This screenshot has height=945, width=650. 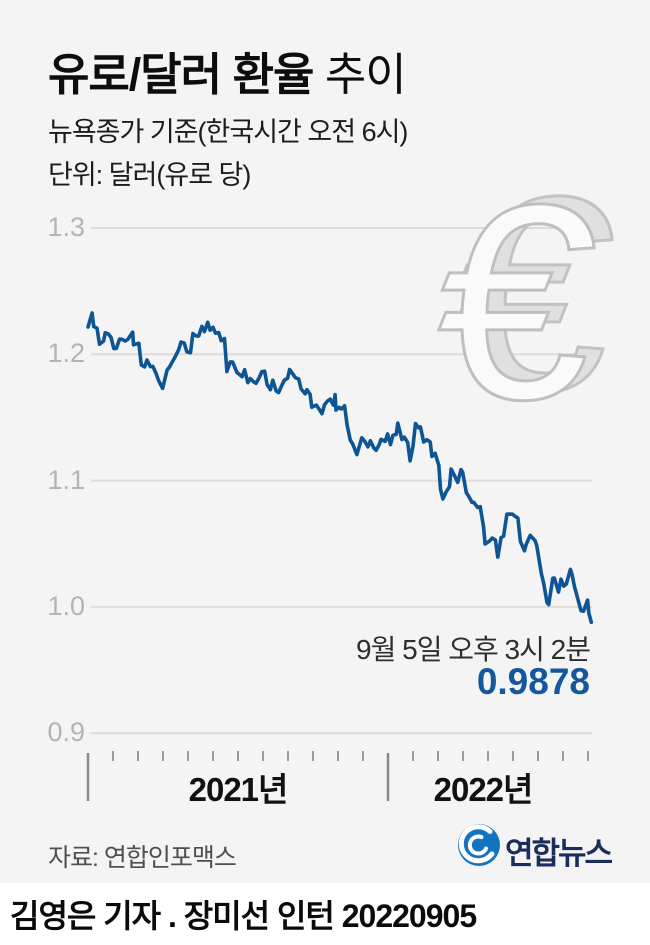 What do you see at coordinates (66, 479) in the screenshot?
I see `y-axis-tick-label: 1.1` at bounding box center [66, 479].